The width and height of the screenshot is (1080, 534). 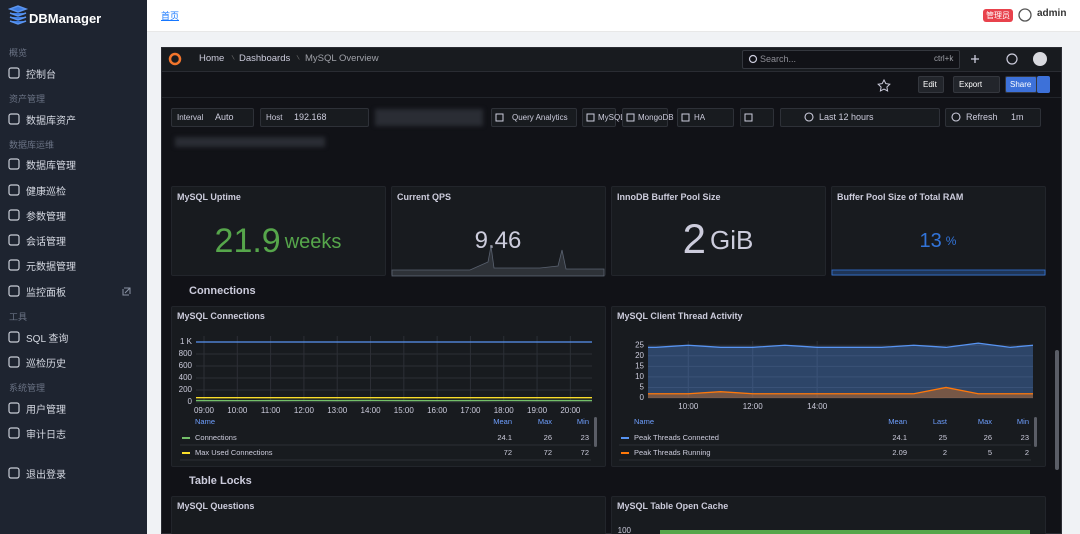 What do you see at coordinates (846, 117) in the screenshot?
I see `time-range: Last 12 hours` at bounding box center [846, 117].